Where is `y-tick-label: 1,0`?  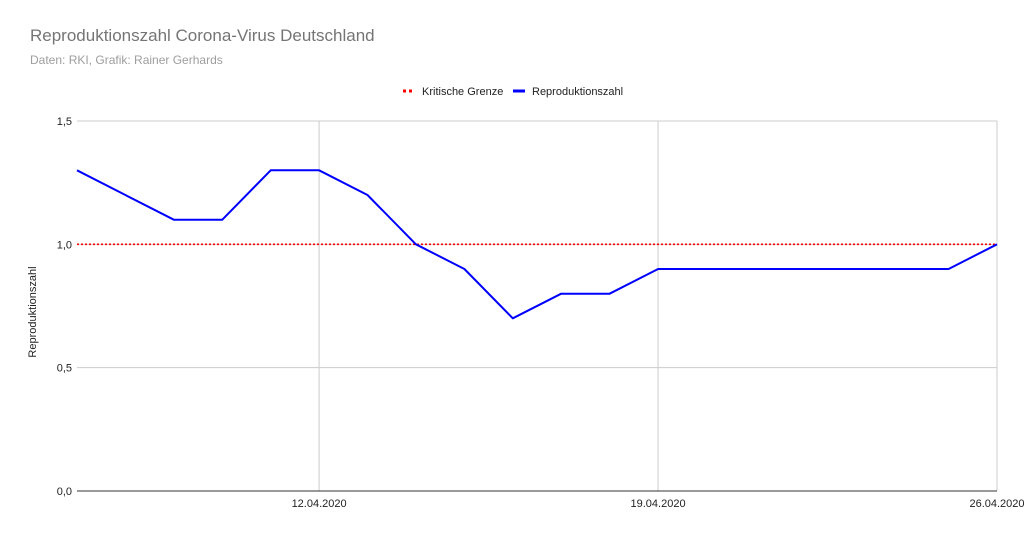 y-tick-label: 1,0 is located at coordinates (64, 245).